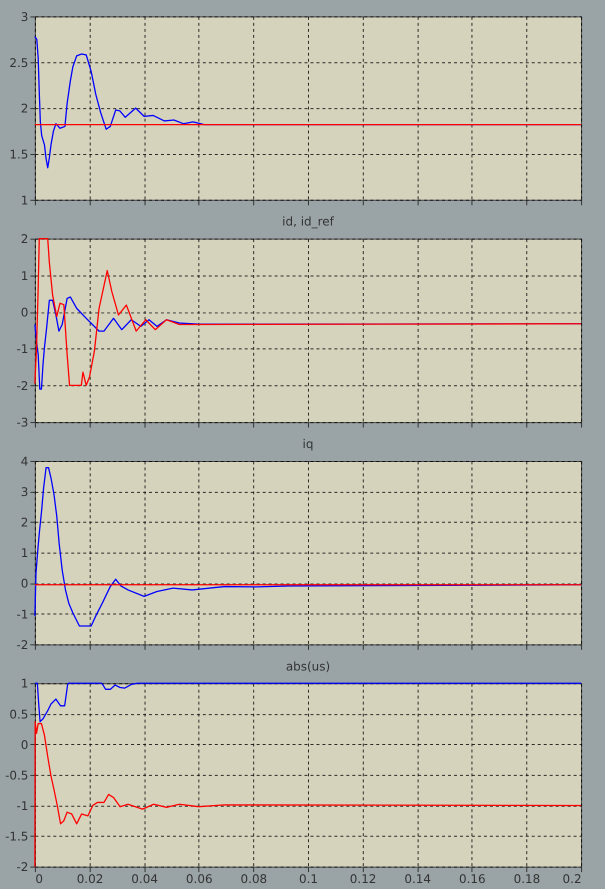 The image size is (605, 889). Describe the element at coordinates (22, 423) in the screenshot. I see `y-tick-label: -3` at that location.